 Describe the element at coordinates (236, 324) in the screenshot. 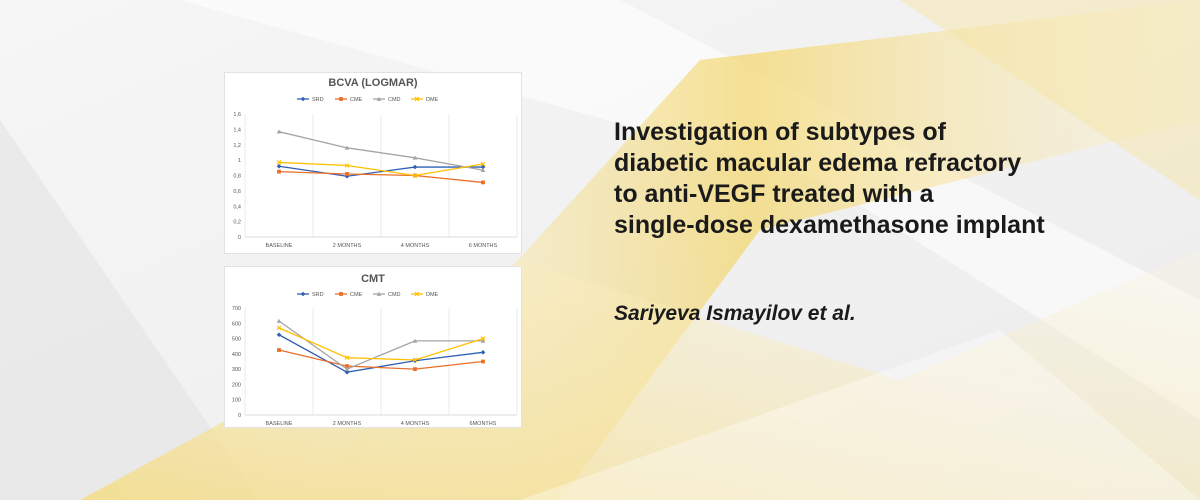

I see `y-tick-label: 600` at that location.